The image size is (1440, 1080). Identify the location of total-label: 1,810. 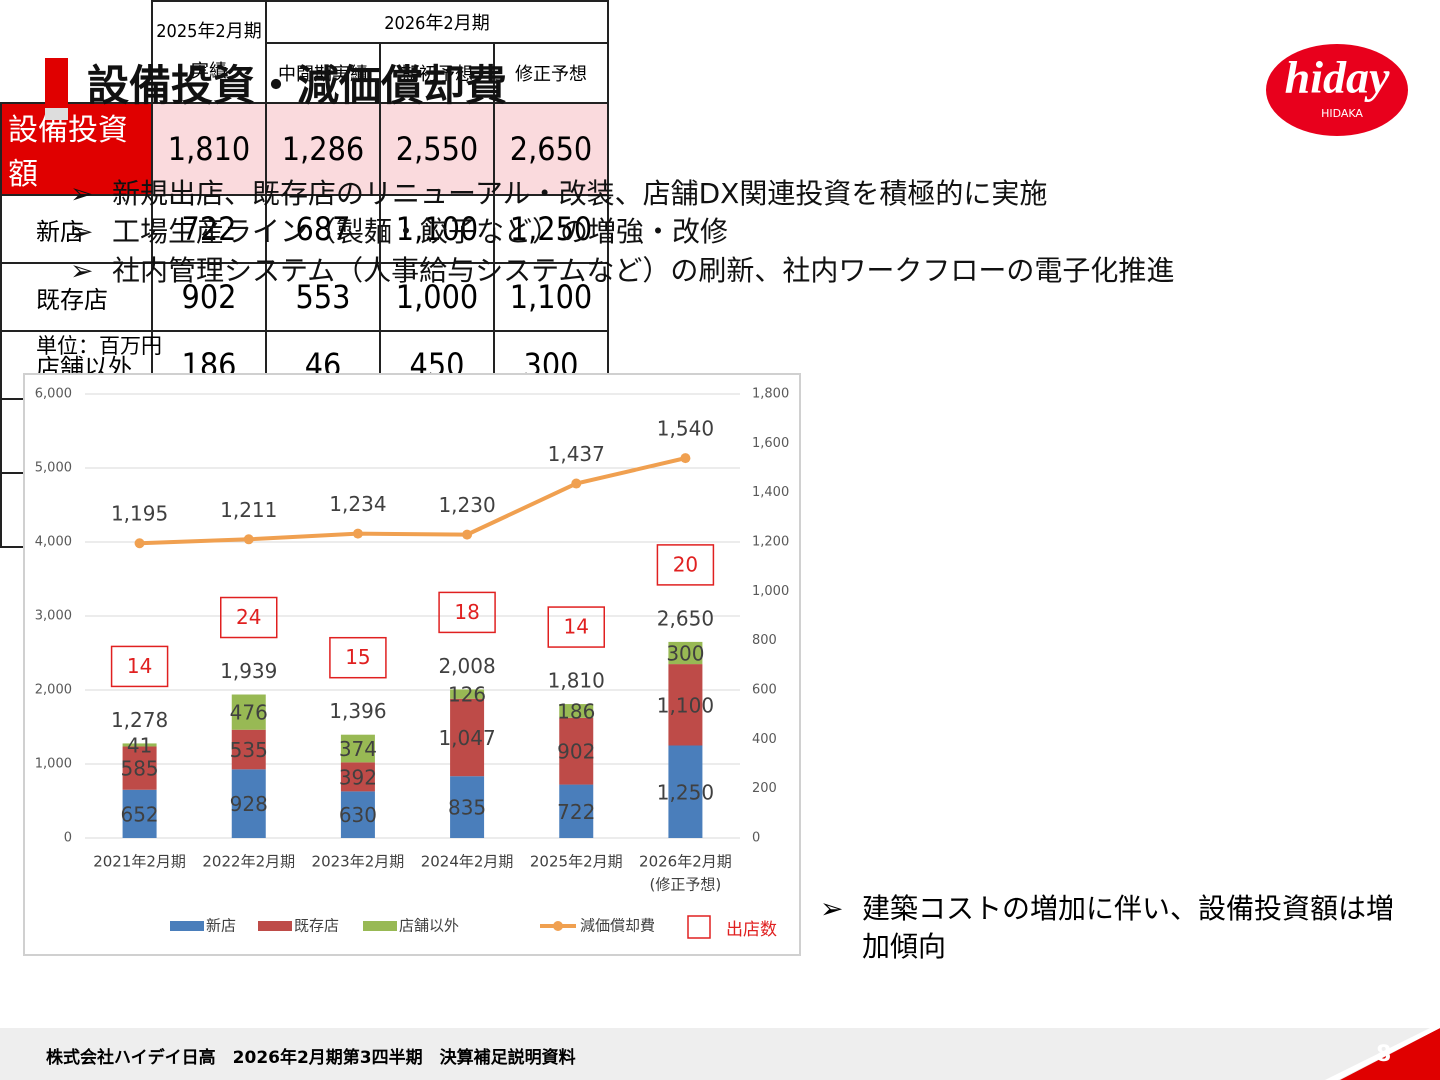
(576, 681).